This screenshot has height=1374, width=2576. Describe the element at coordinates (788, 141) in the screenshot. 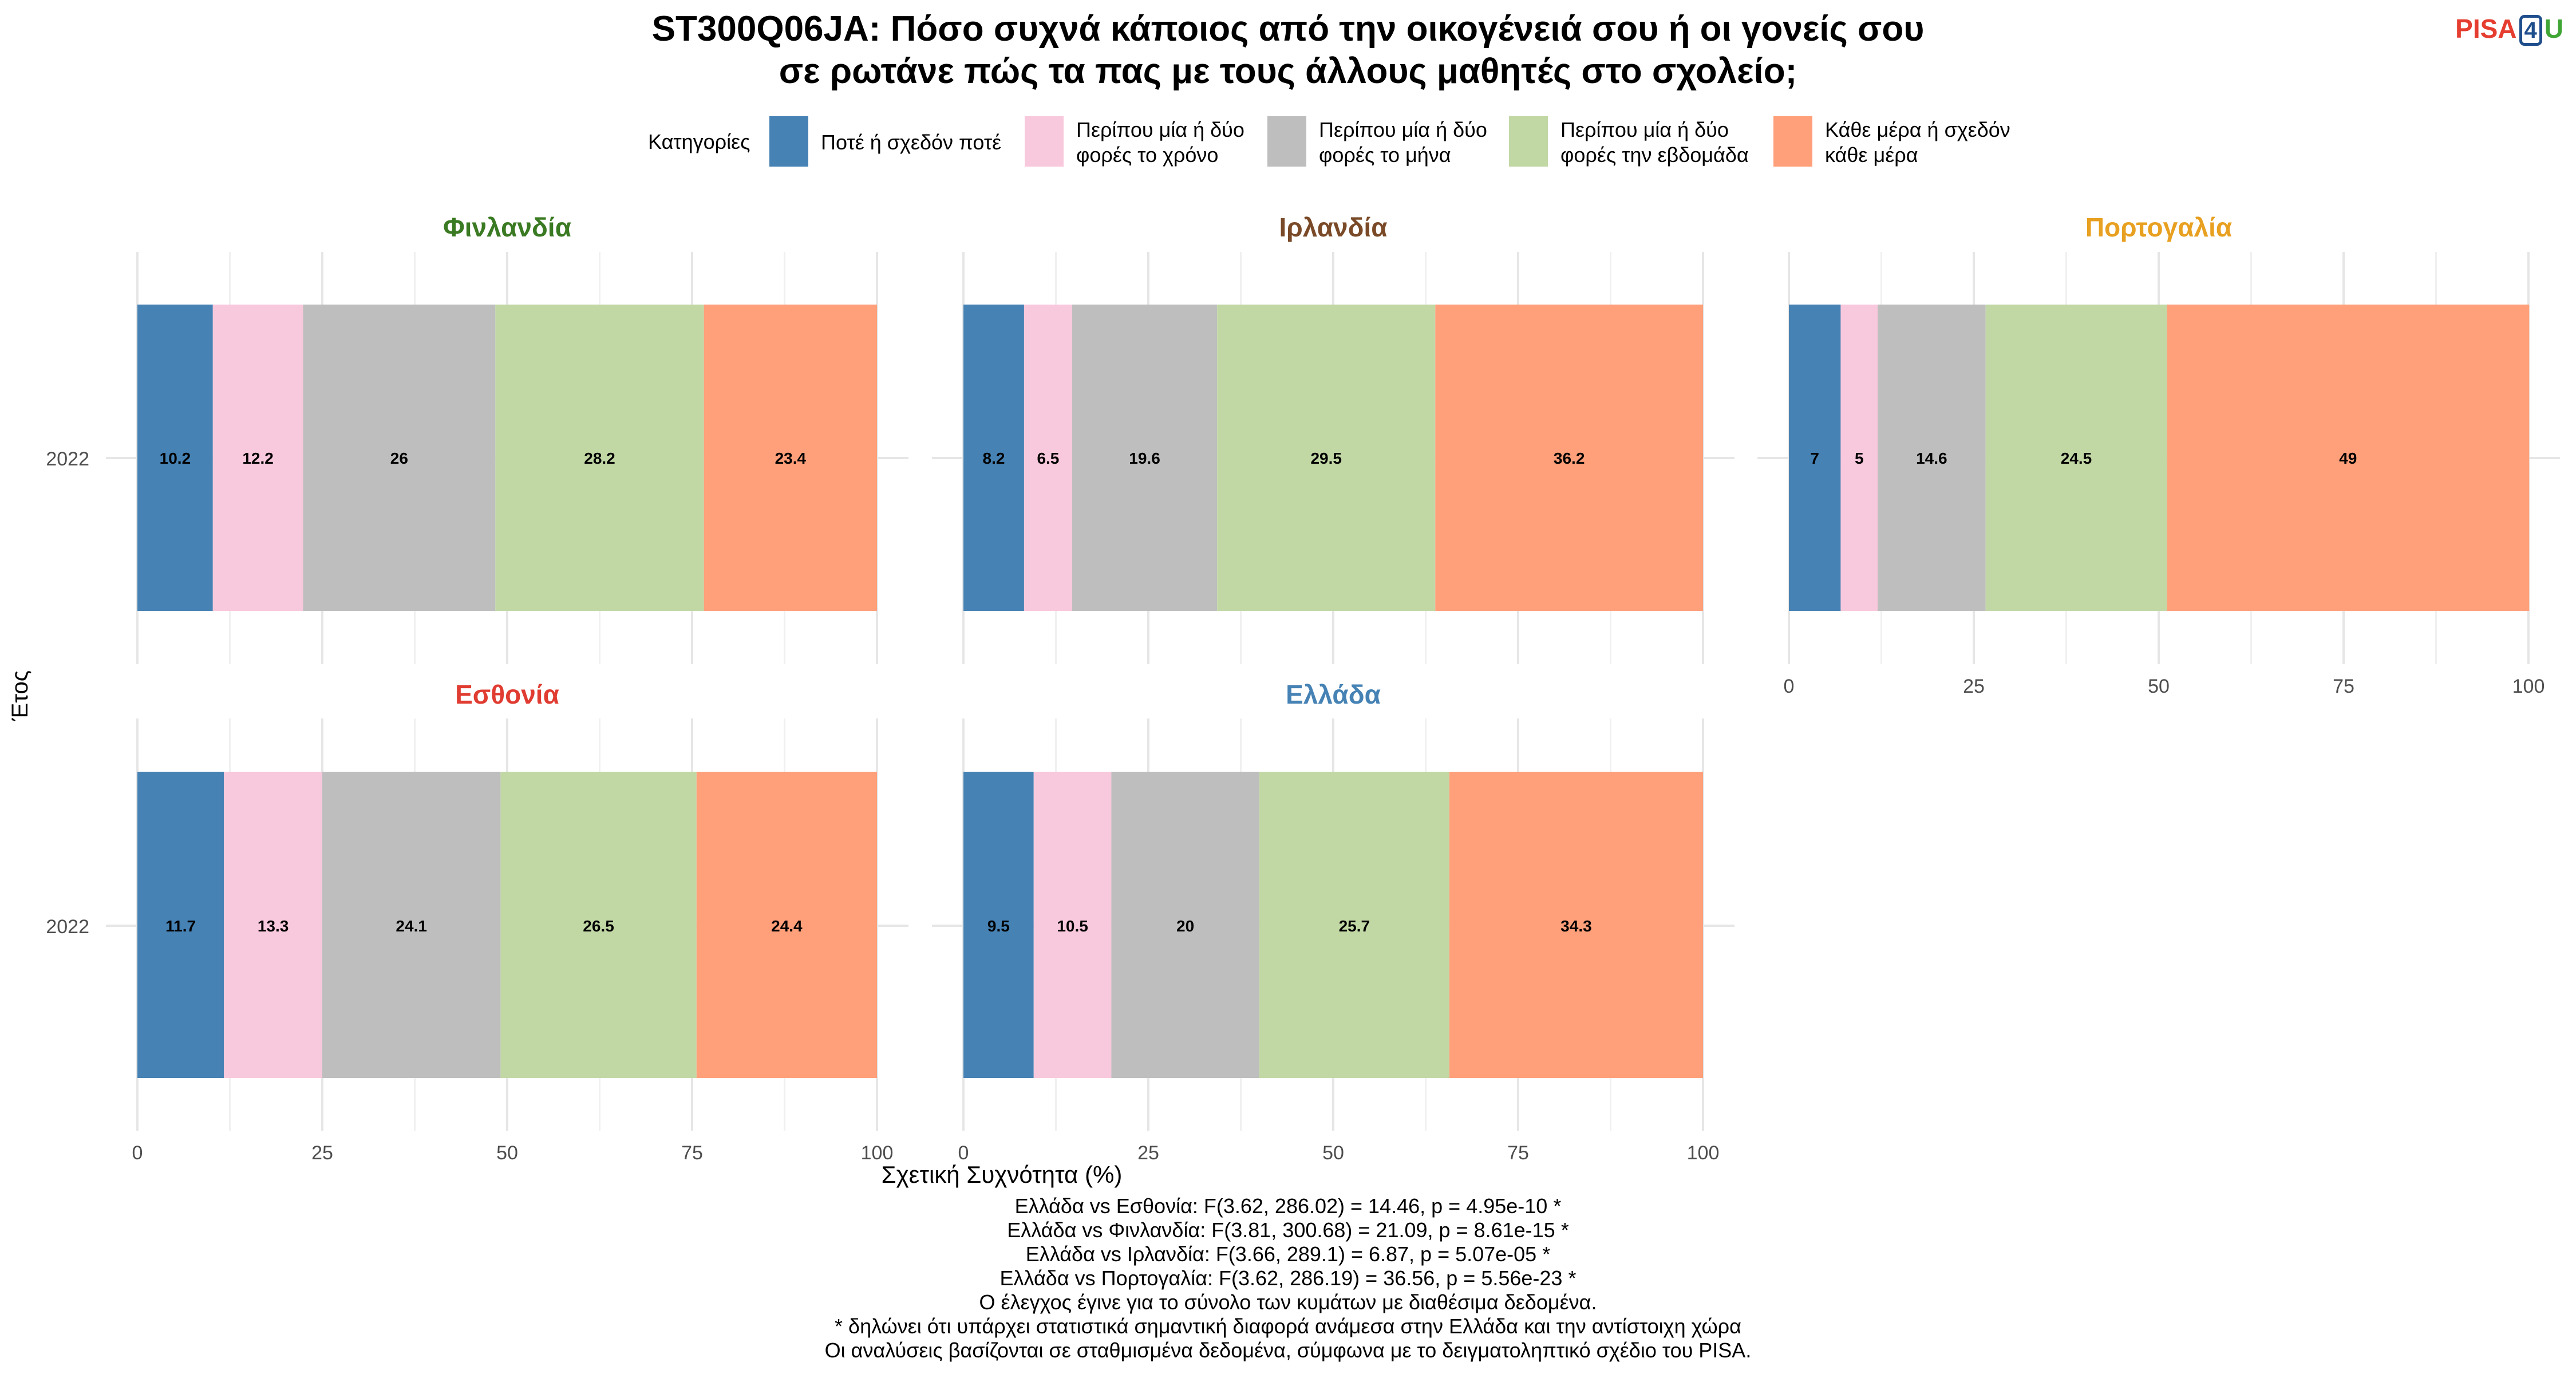

I see `legend-key-never` at that location.